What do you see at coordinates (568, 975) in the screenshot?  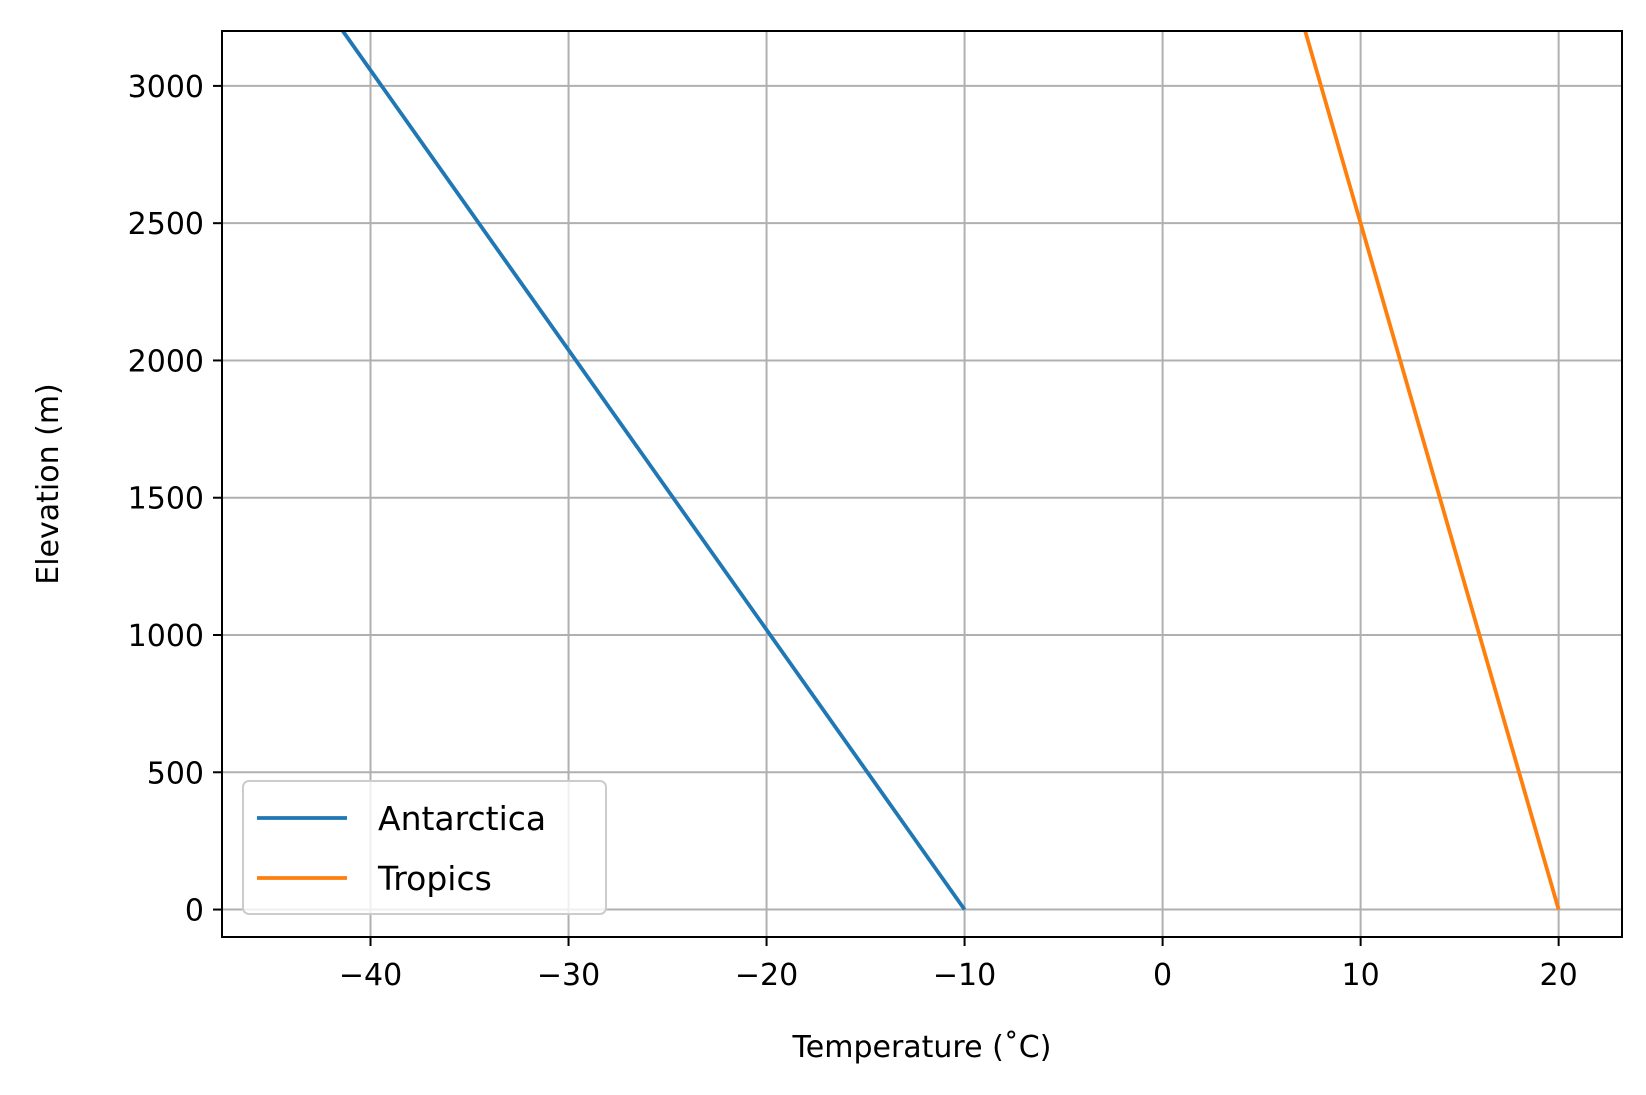 I see `x-tick-label: −30` at bounding box center [568, 975].